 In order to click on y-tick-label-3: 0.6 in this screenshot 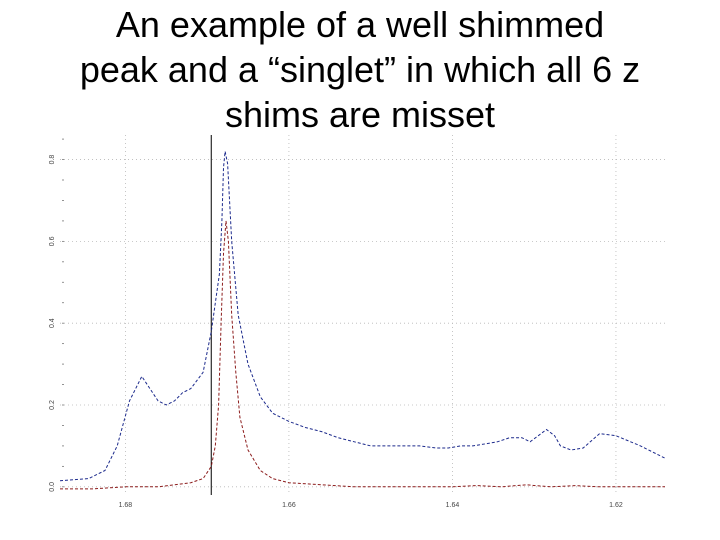, I will do `click(52, 241)`.